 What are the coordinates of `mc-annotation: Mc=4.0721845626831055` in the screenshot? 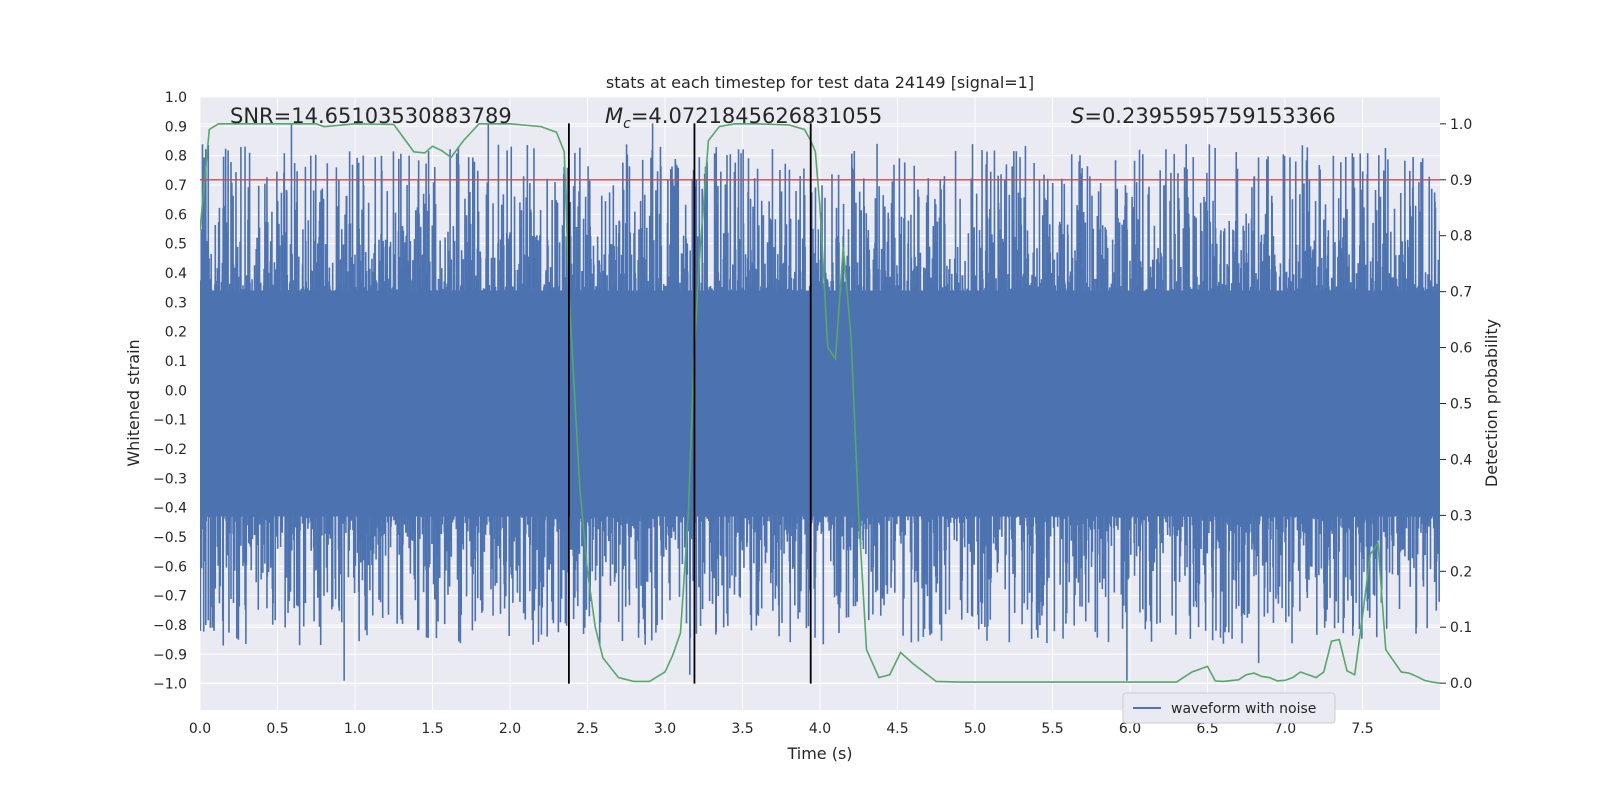 It's located at (743, 118).